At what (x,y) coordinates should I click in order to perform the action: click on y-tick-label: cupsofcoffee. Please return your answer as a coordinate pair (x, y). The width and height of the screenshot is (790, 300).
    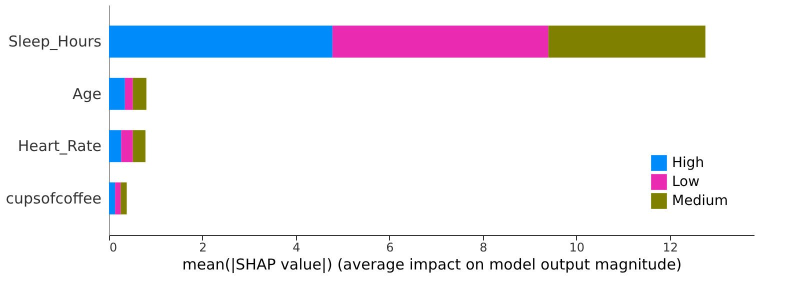
    Looking at the image, I should click on (54, 198).